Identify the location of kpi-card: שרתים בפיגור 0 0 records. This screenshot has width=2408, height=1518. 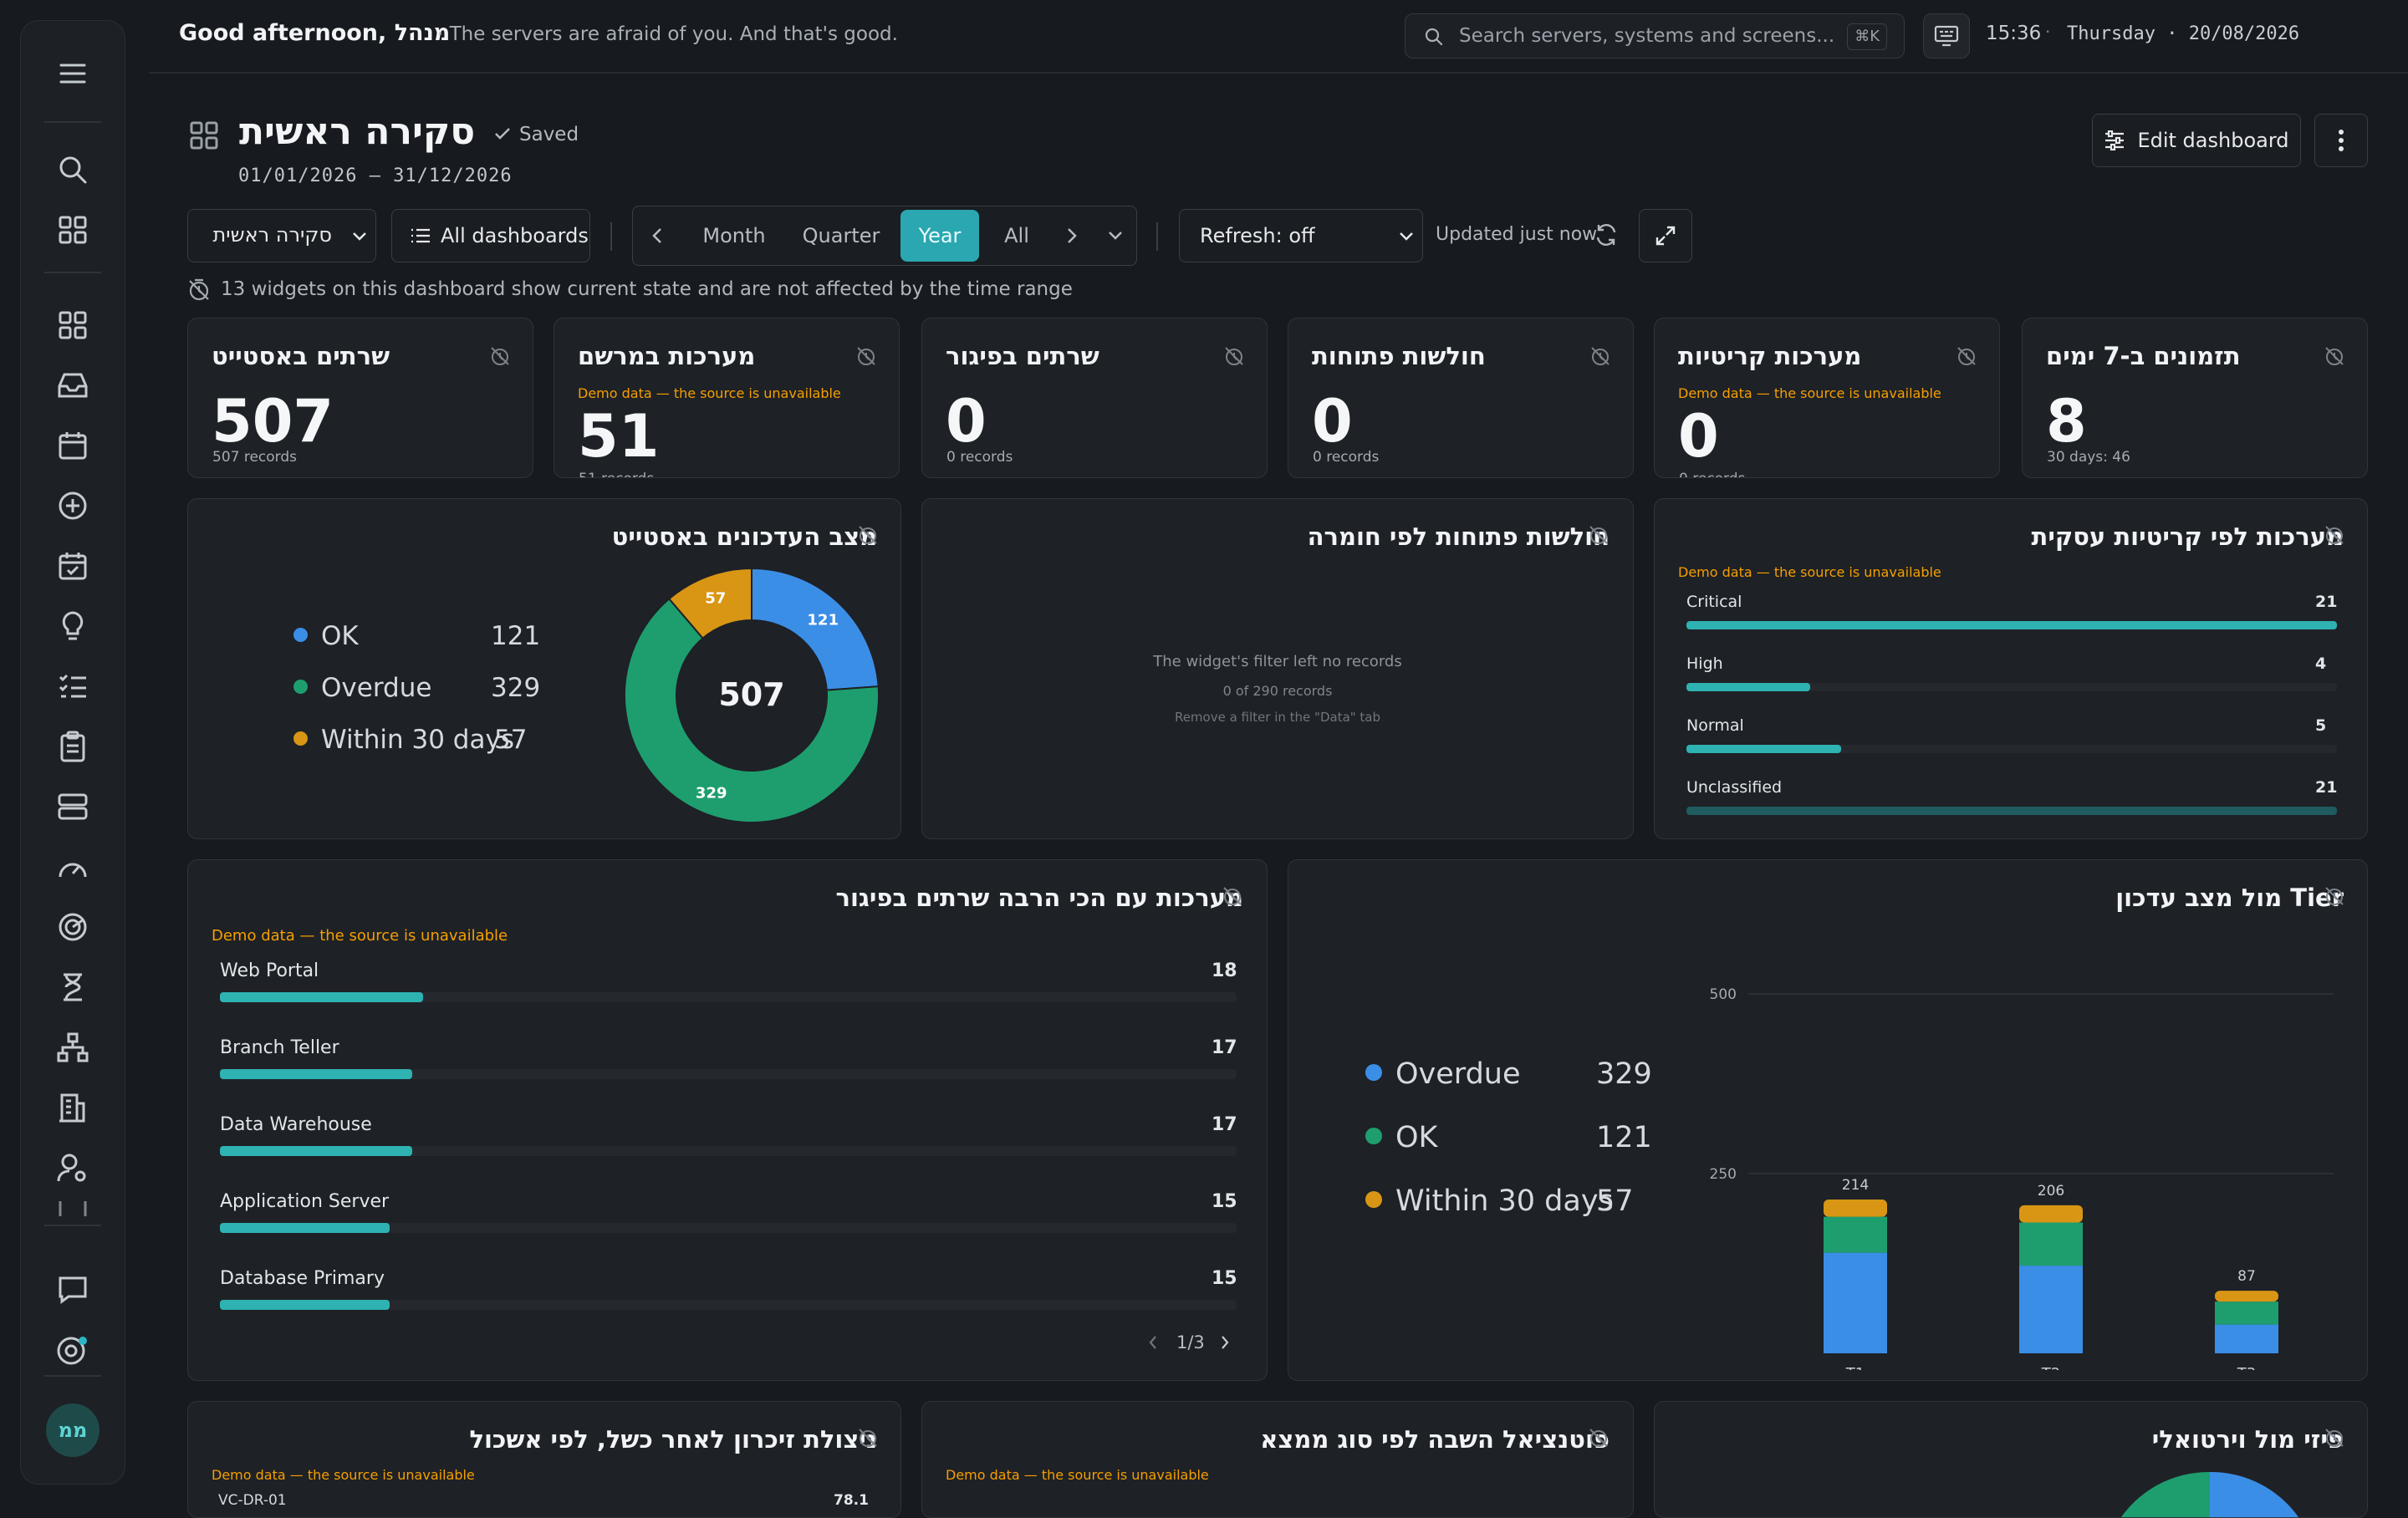
(1094, 398).